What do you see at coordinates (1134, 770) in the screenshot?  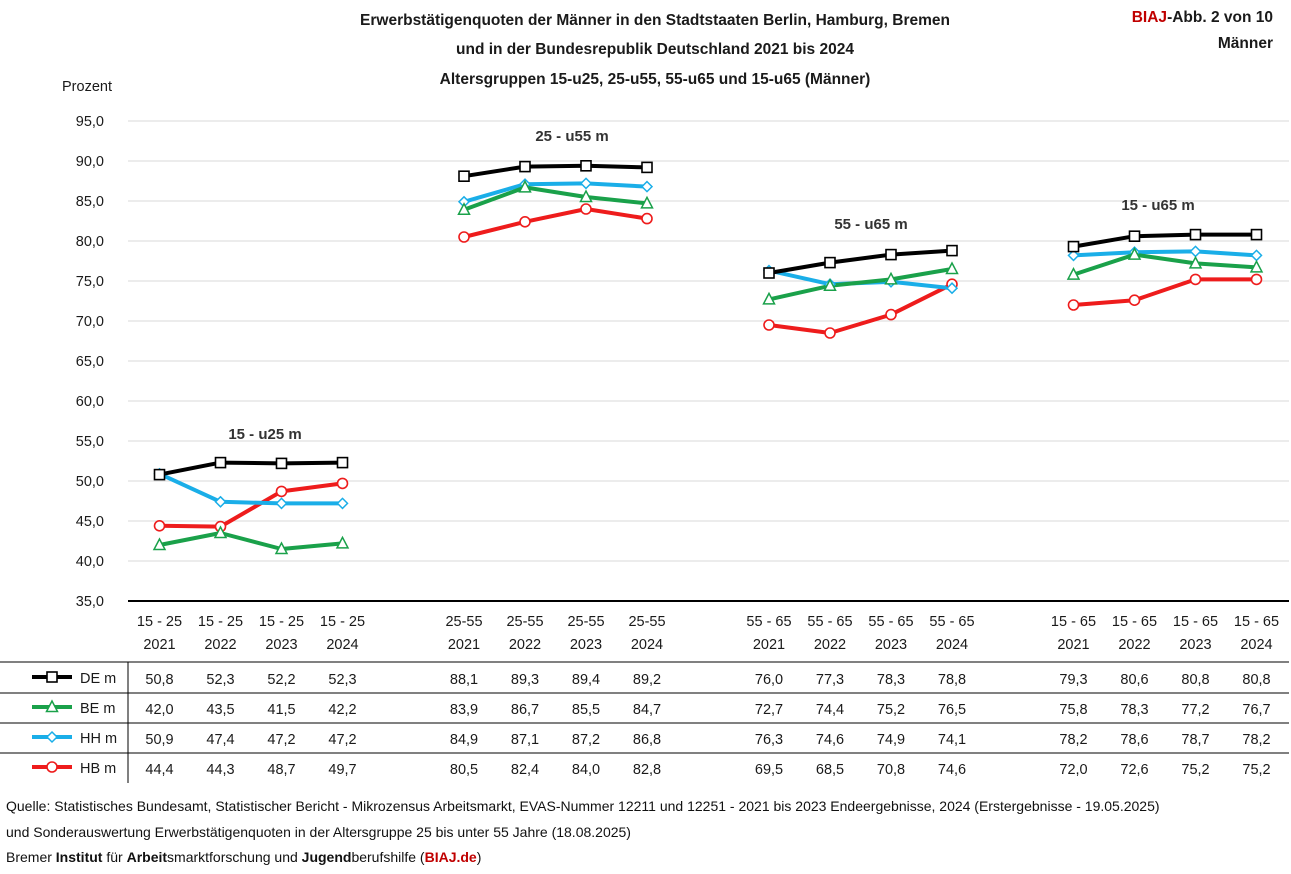 I see `table-cell-value: 72,6` at bounding box center [1134, 770].